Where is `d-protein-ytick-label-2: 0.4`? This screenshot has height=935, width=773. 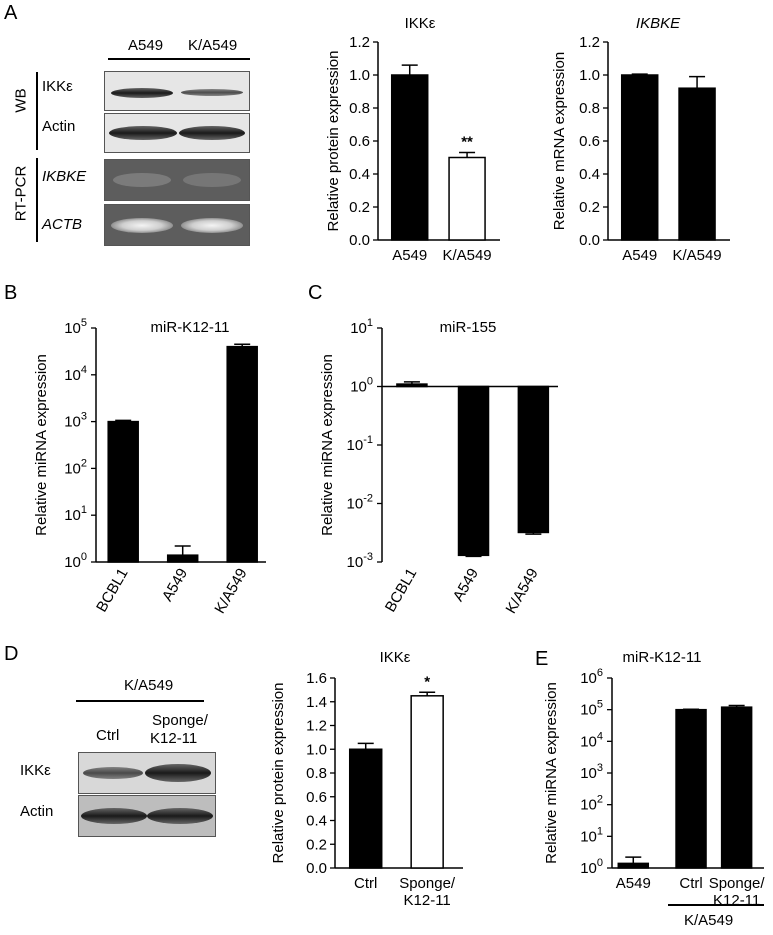
d-protein-ytick-label-2: 0.4 is located at coordinates (316, 821).